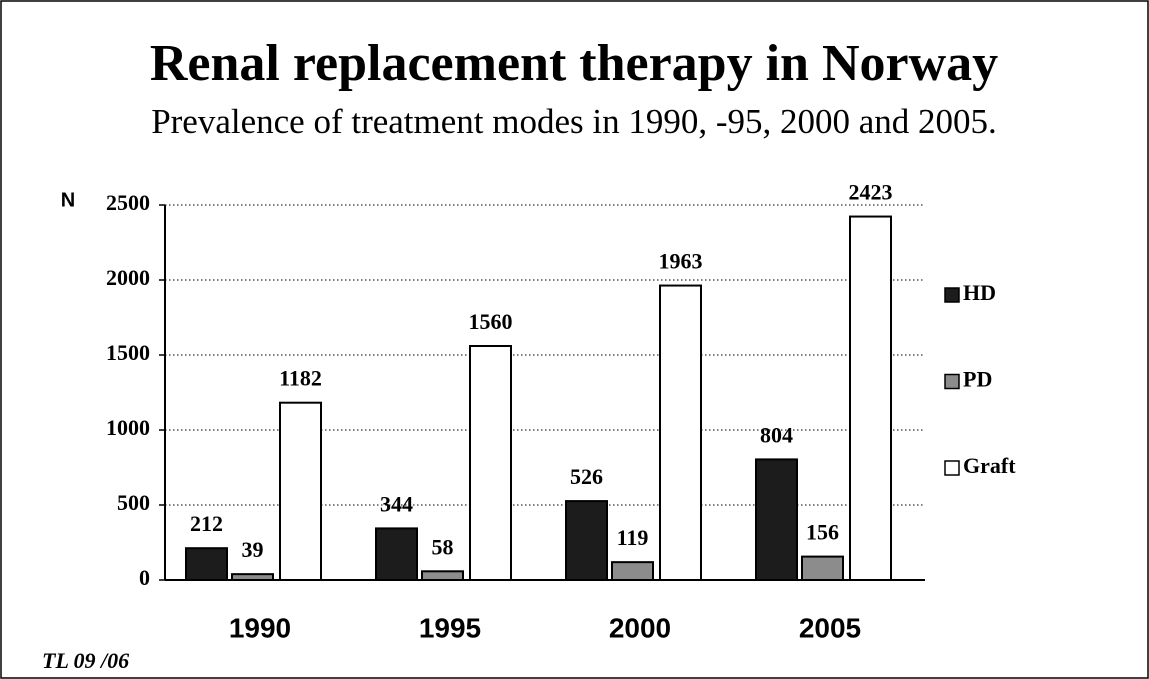 Image resolution: width=1149 pixels, height=679 pixels. Describe the element at coordinates (85, 660) in the screenshot. I see `footnote: TL 09 /06` at that location.